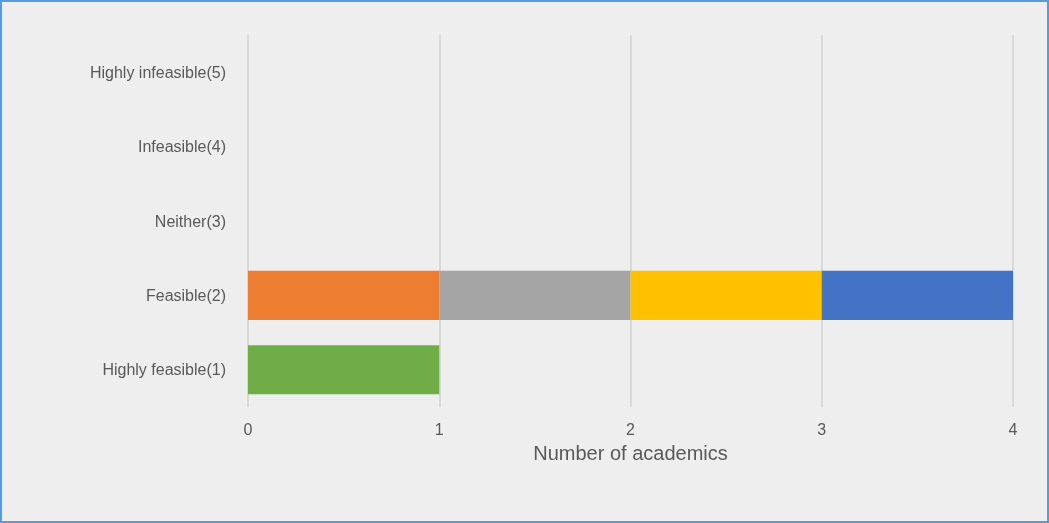  I want to click on y-tick-label: Highly feasible(1), so click(164, 370).